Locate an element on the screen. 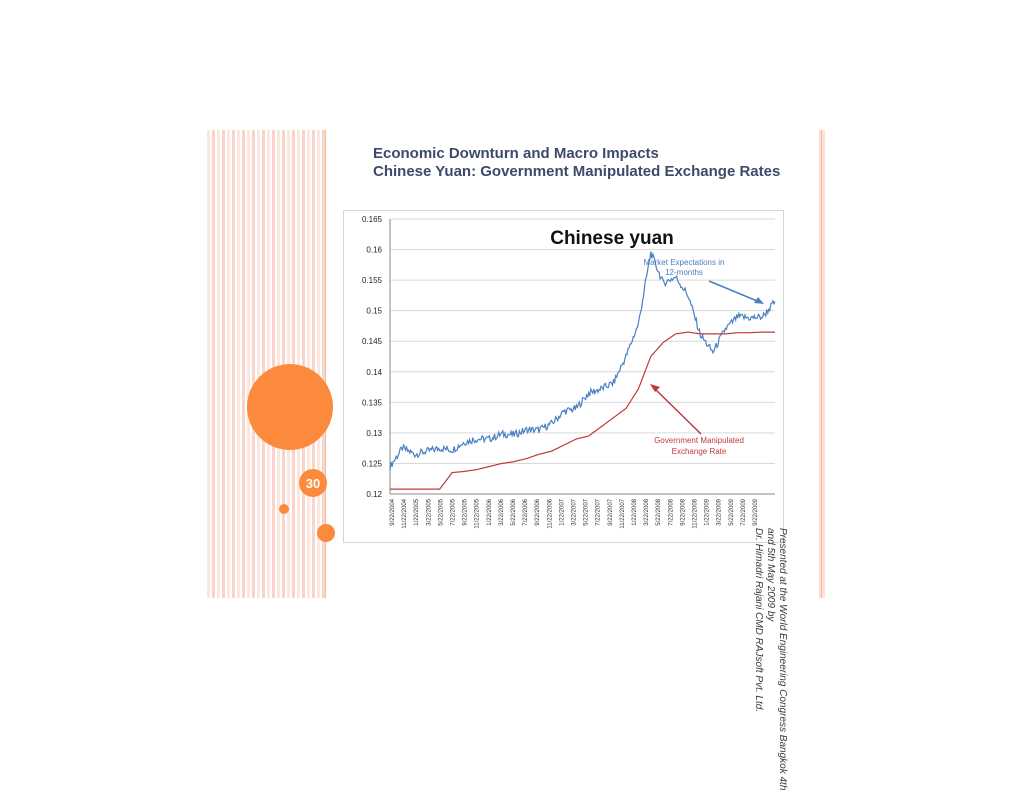  x-tick-label: 11/22/2008 is located at coordinates (696, 513).